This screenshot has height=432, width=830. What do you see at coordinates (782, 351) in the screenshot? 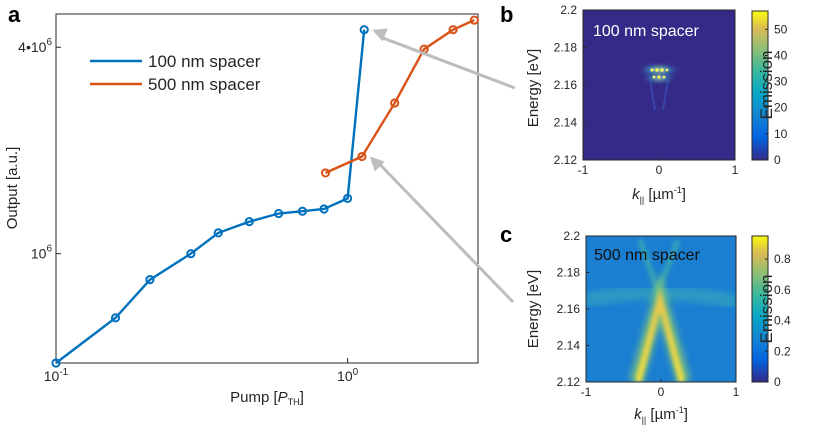
I see `colorbar-tick-label: 0.2` at bounding box center [782, 351].